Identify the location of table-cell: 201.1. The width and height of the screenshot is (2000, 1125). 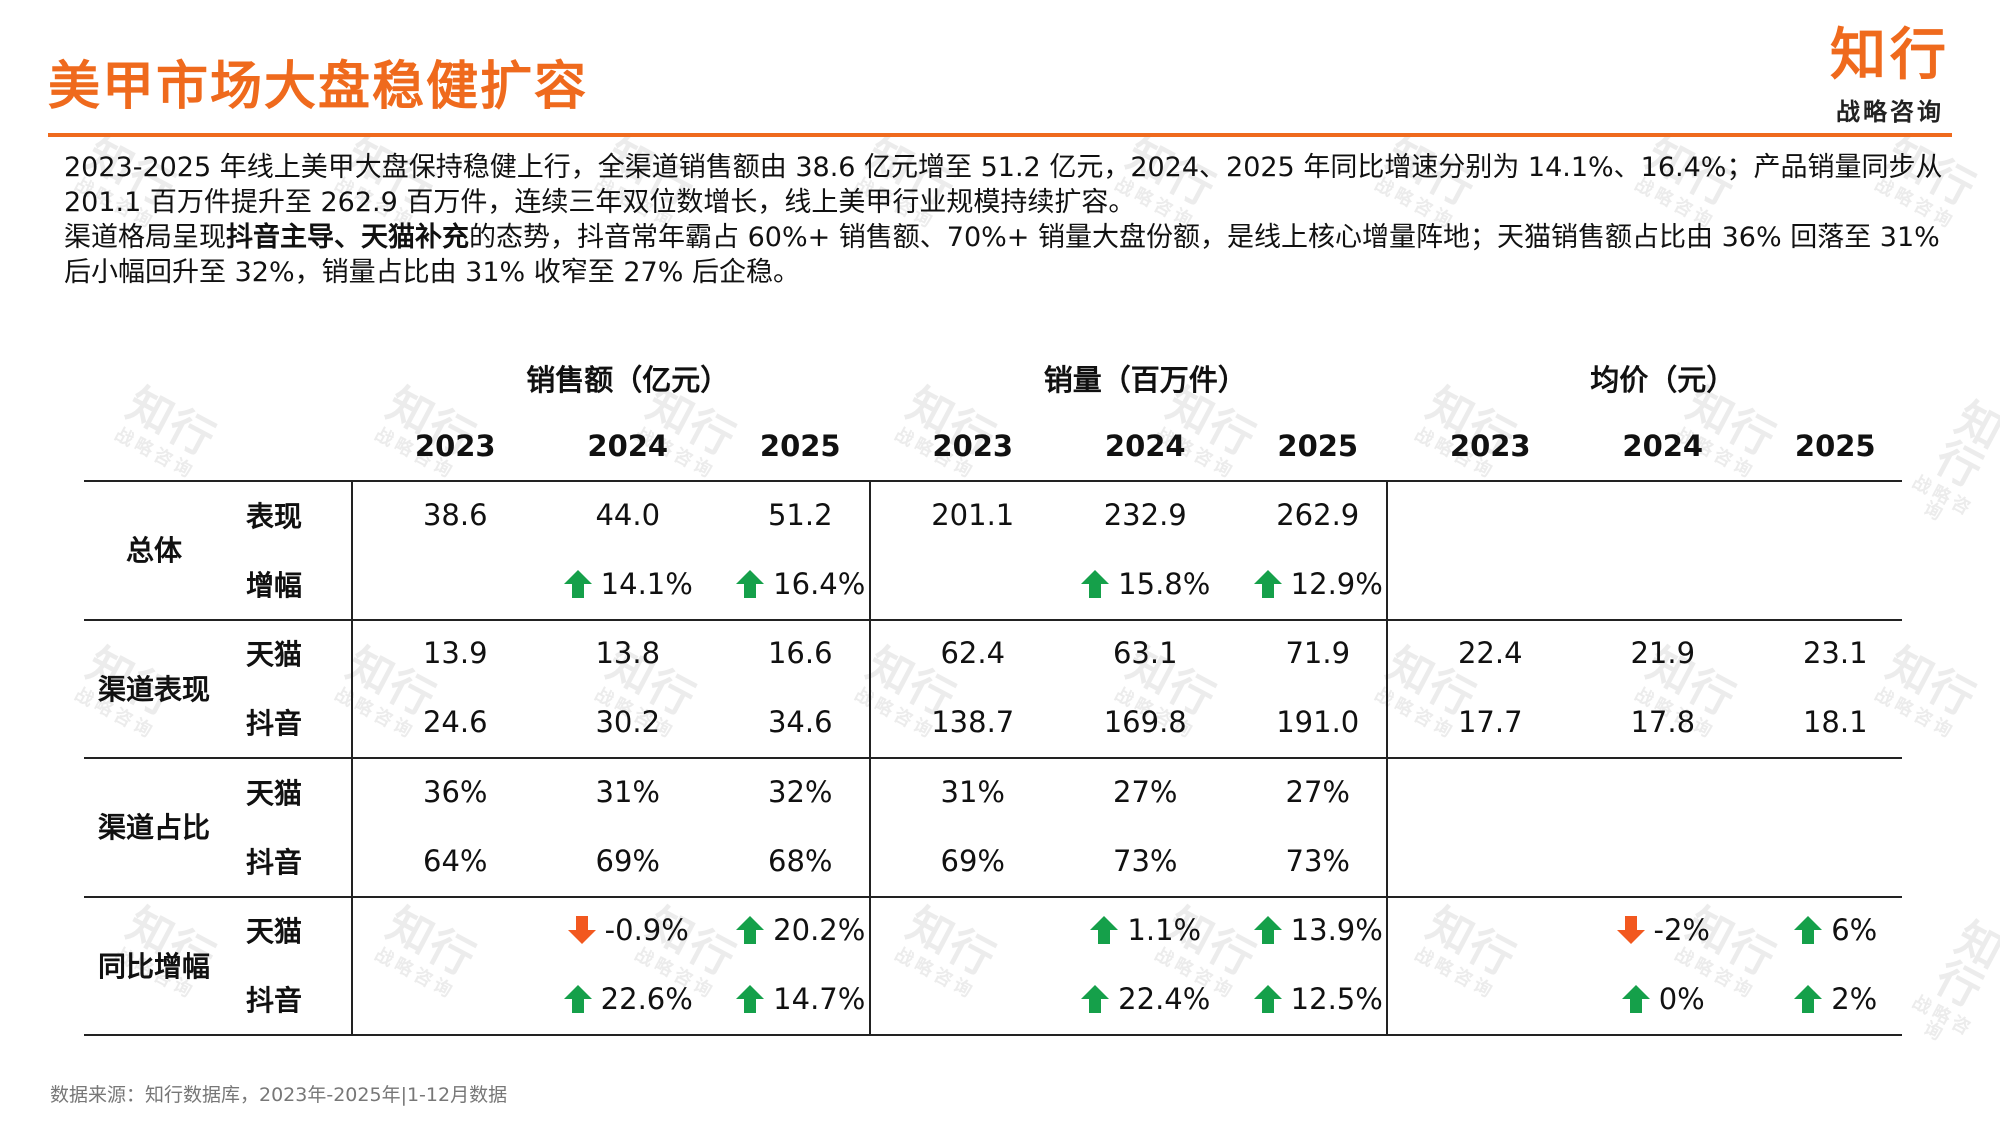
(973, 514).